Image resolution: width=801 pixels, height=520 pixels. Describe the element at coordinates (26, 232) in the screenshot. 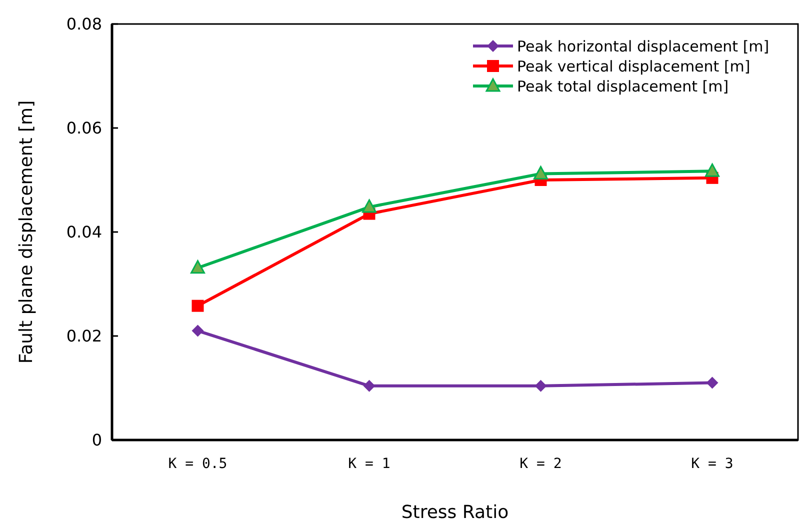

I see `y-axis-title: Fault plane displacement [m]` at that location.